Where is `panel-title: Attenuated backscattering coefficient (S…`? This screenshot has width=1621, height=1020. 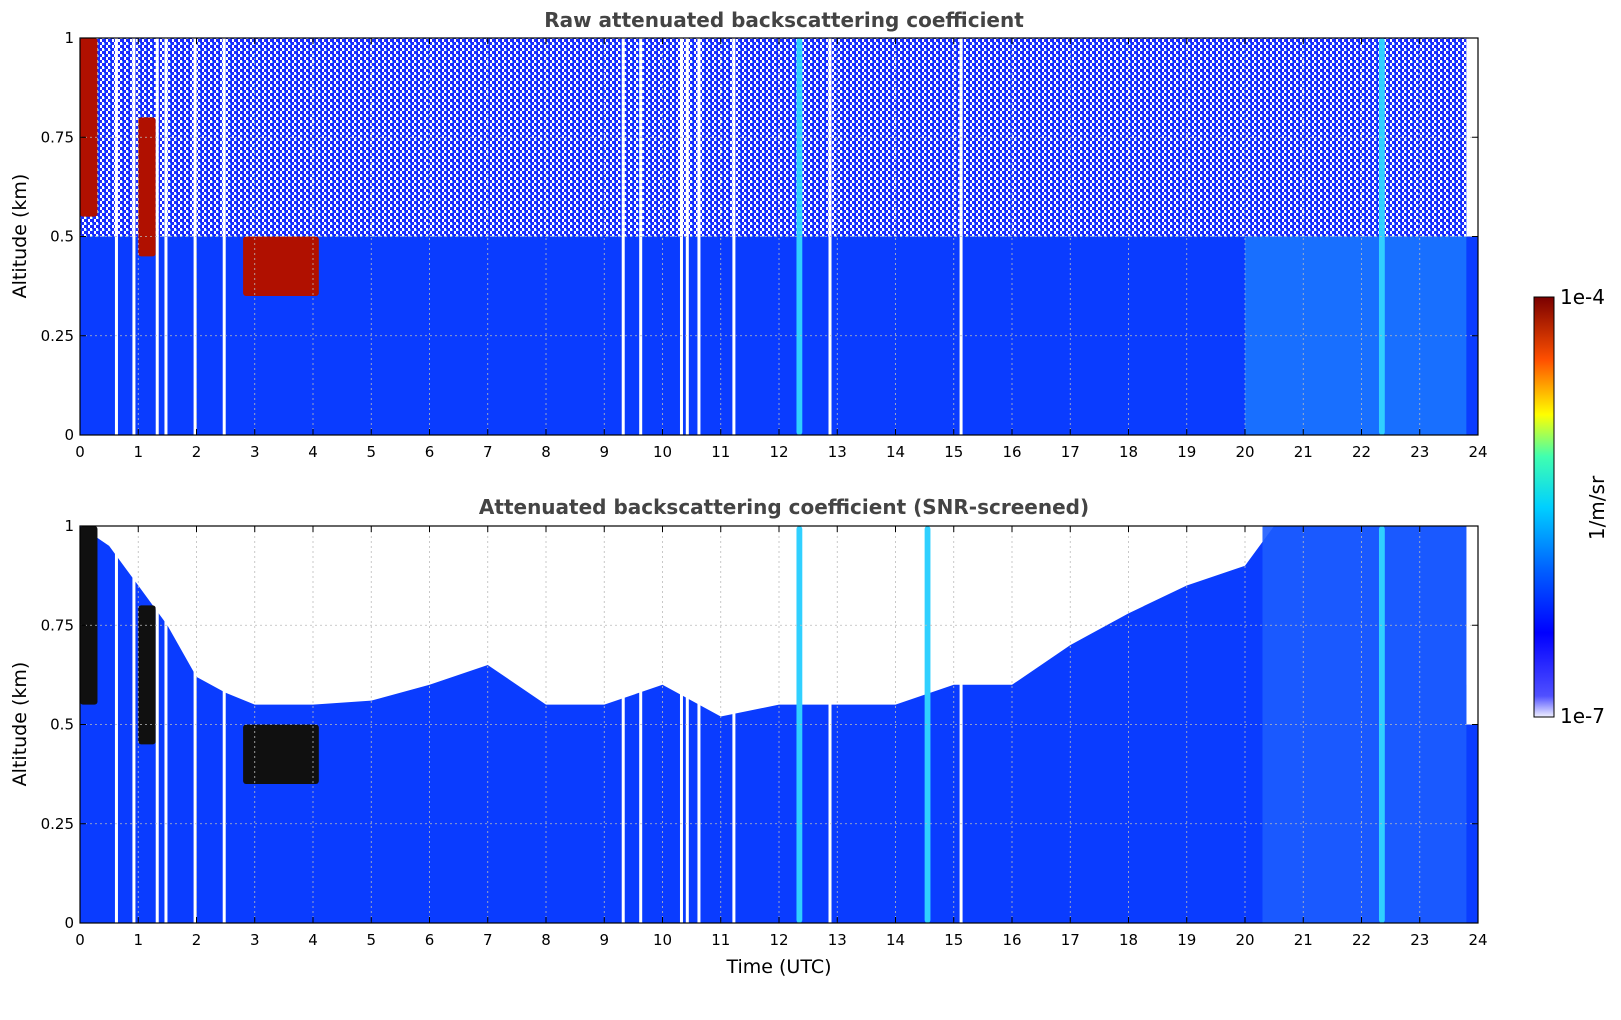 panel-title: Attenuated backscattering coefficient (S… is located at coordinates (784, 507).